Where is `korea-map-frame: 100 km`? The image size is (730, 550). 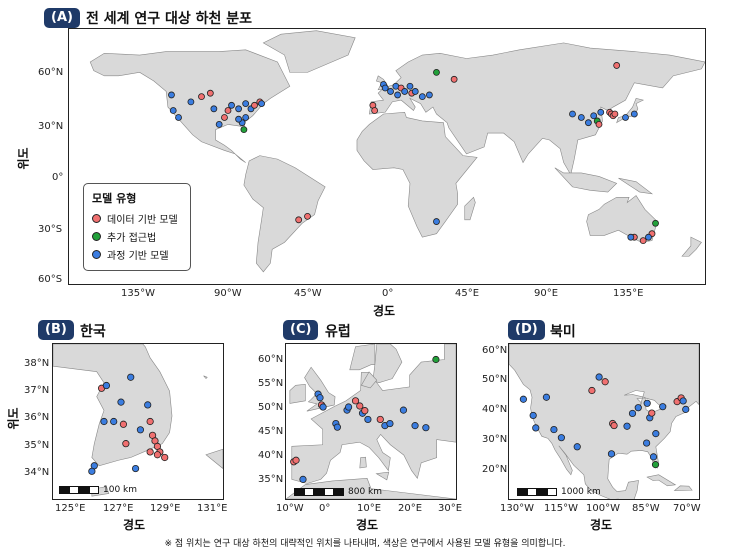
korea-map-frame: 100 km is located at coordinates (138, 421).